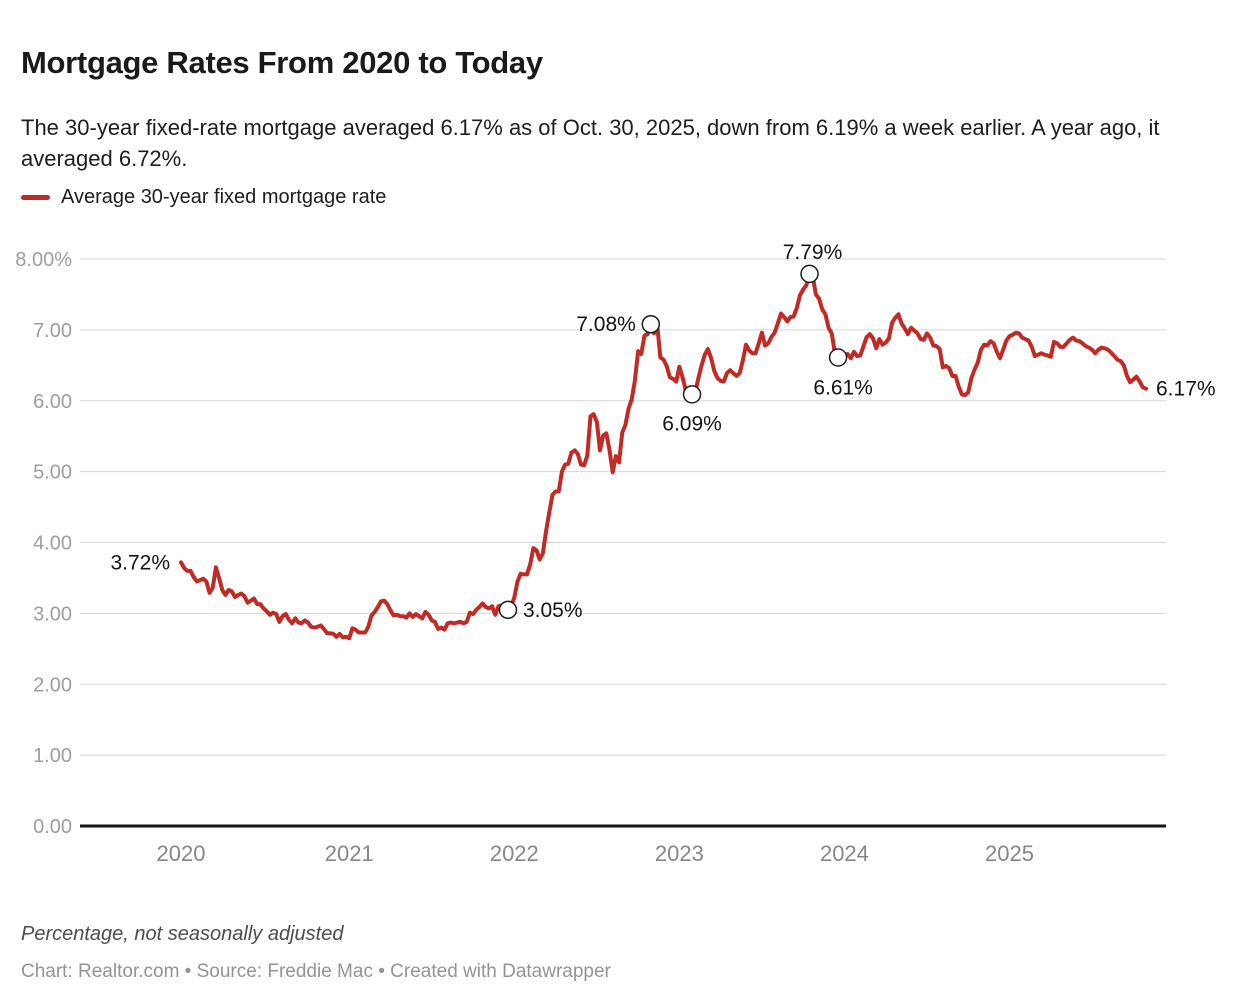  I want to click on x-axis-label-2025: 2025, so click(1009, 853).